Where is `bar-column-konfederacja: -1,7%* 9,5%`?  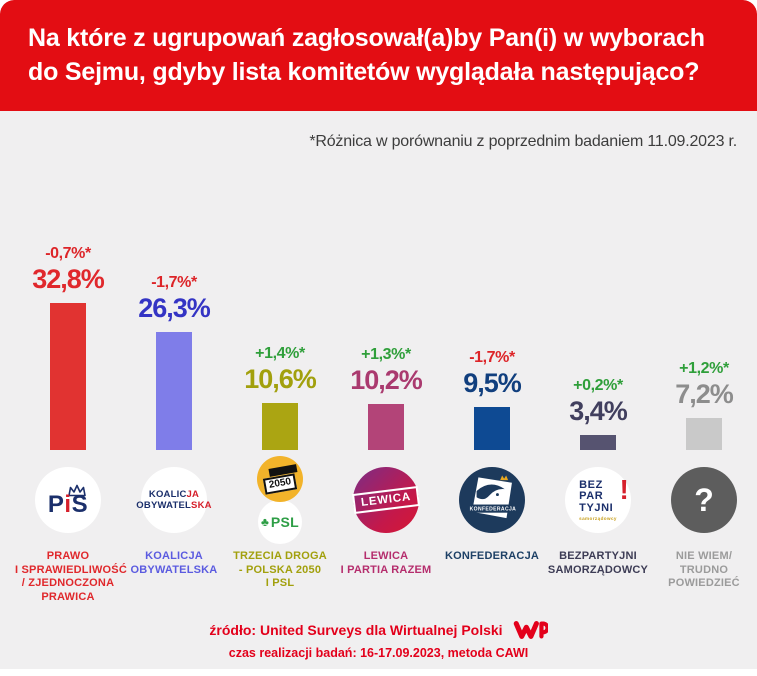
bar-column-konfederacja: -1,7%* 9,5% is located at coordinates (492, 399).